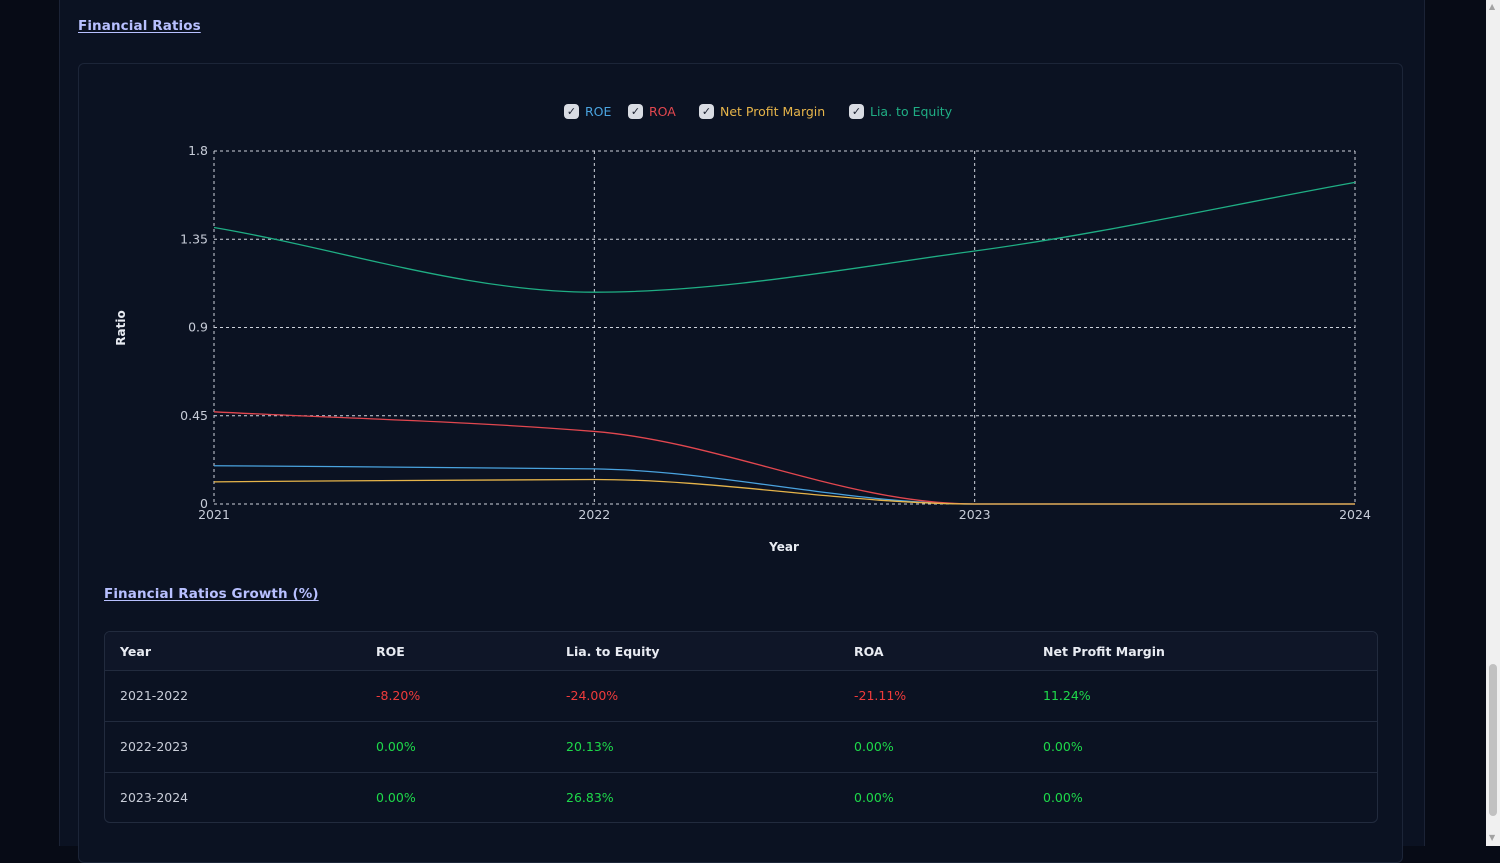 This screenshot has height=863, width=1500. Describe the element at coordinates (783, 547) in the screenshot. I see `x-axis-label: Year` at that location.